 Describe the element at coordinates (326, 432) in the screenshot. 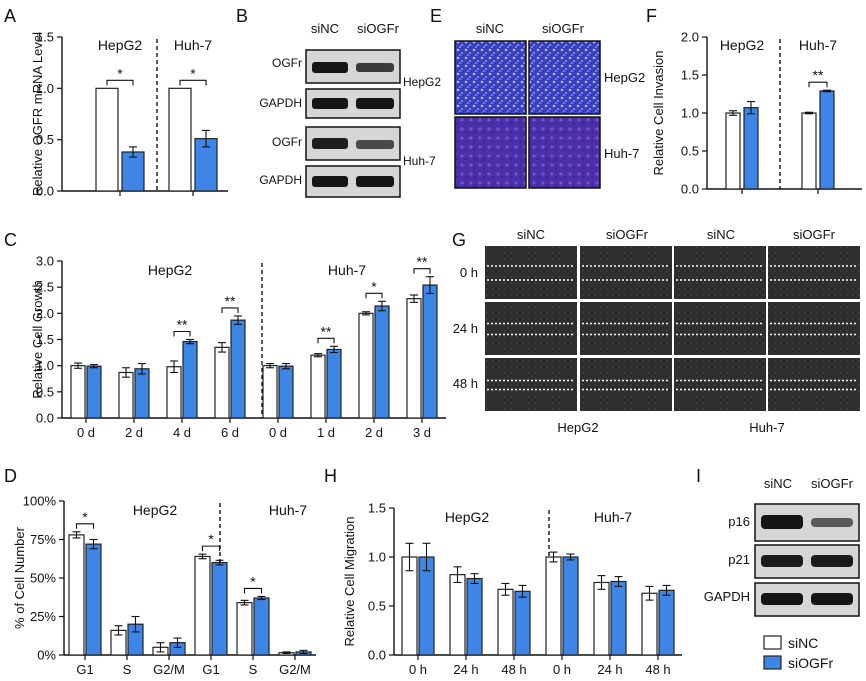

I see `chart-C-x-tick-label: 1 d` at that location.